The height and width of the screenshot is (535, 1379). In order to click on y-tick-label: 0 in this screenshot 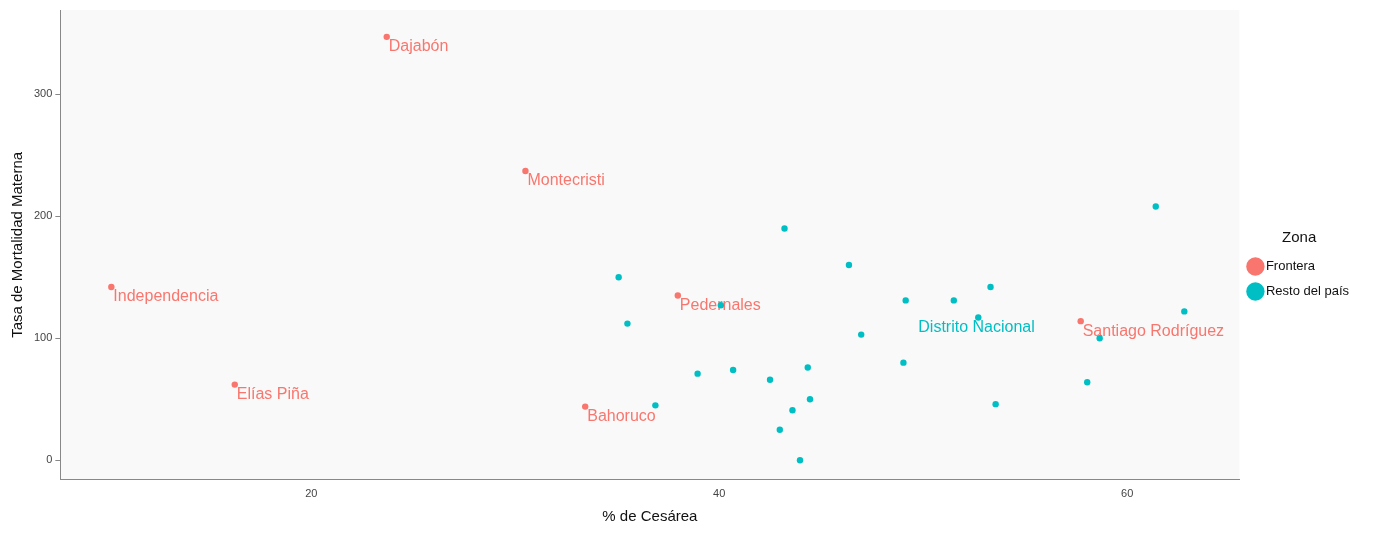, I will do `click(49, 459)`.